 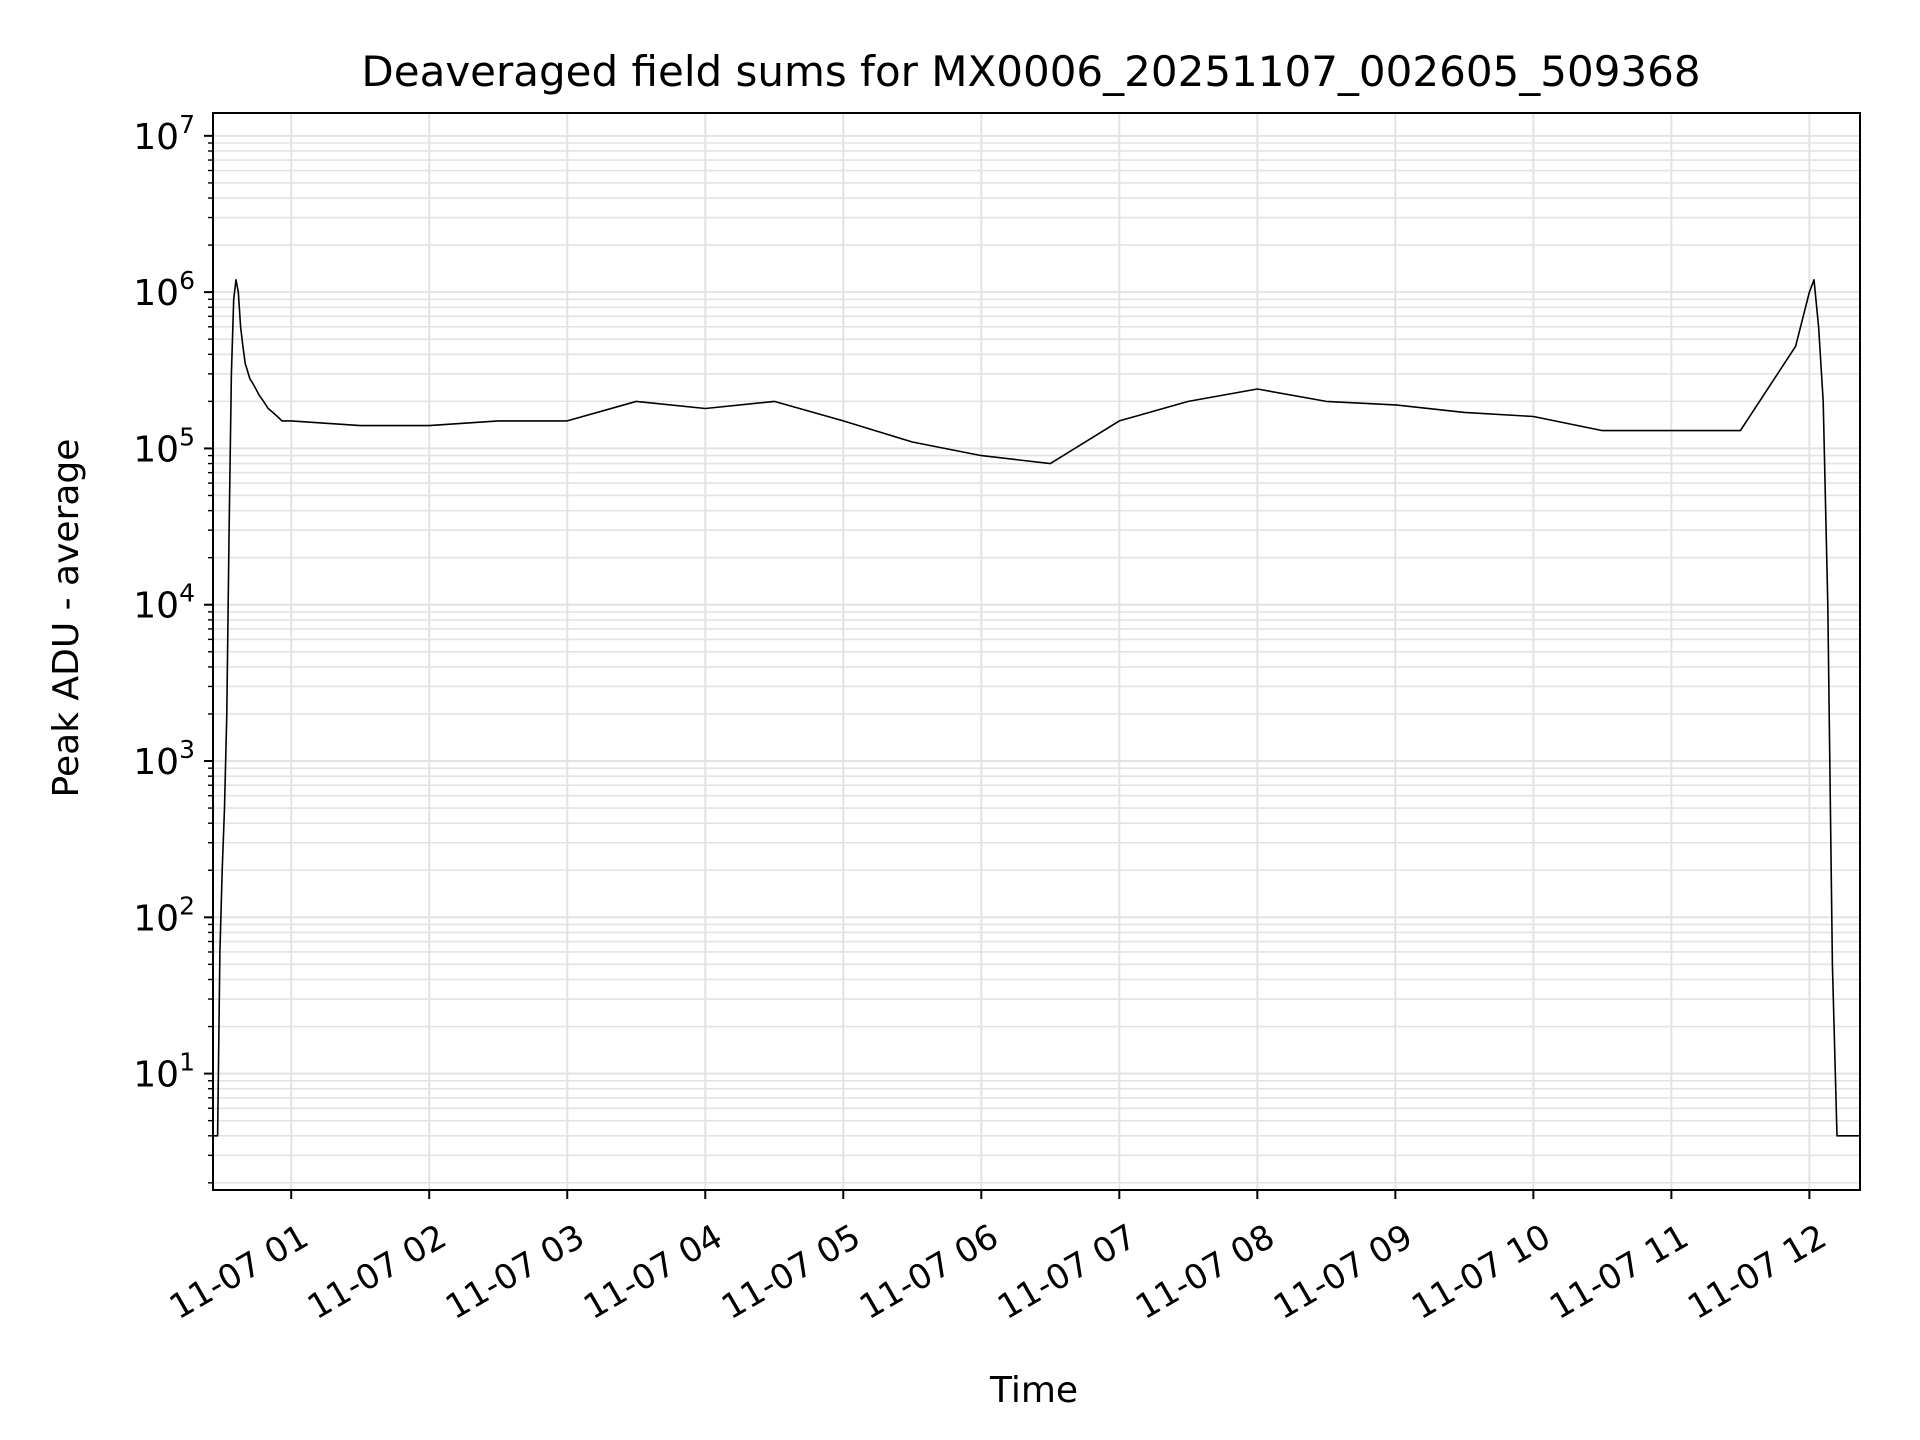 I want to click on y-tick-label: 10⁶, so click(x=164, y=290).